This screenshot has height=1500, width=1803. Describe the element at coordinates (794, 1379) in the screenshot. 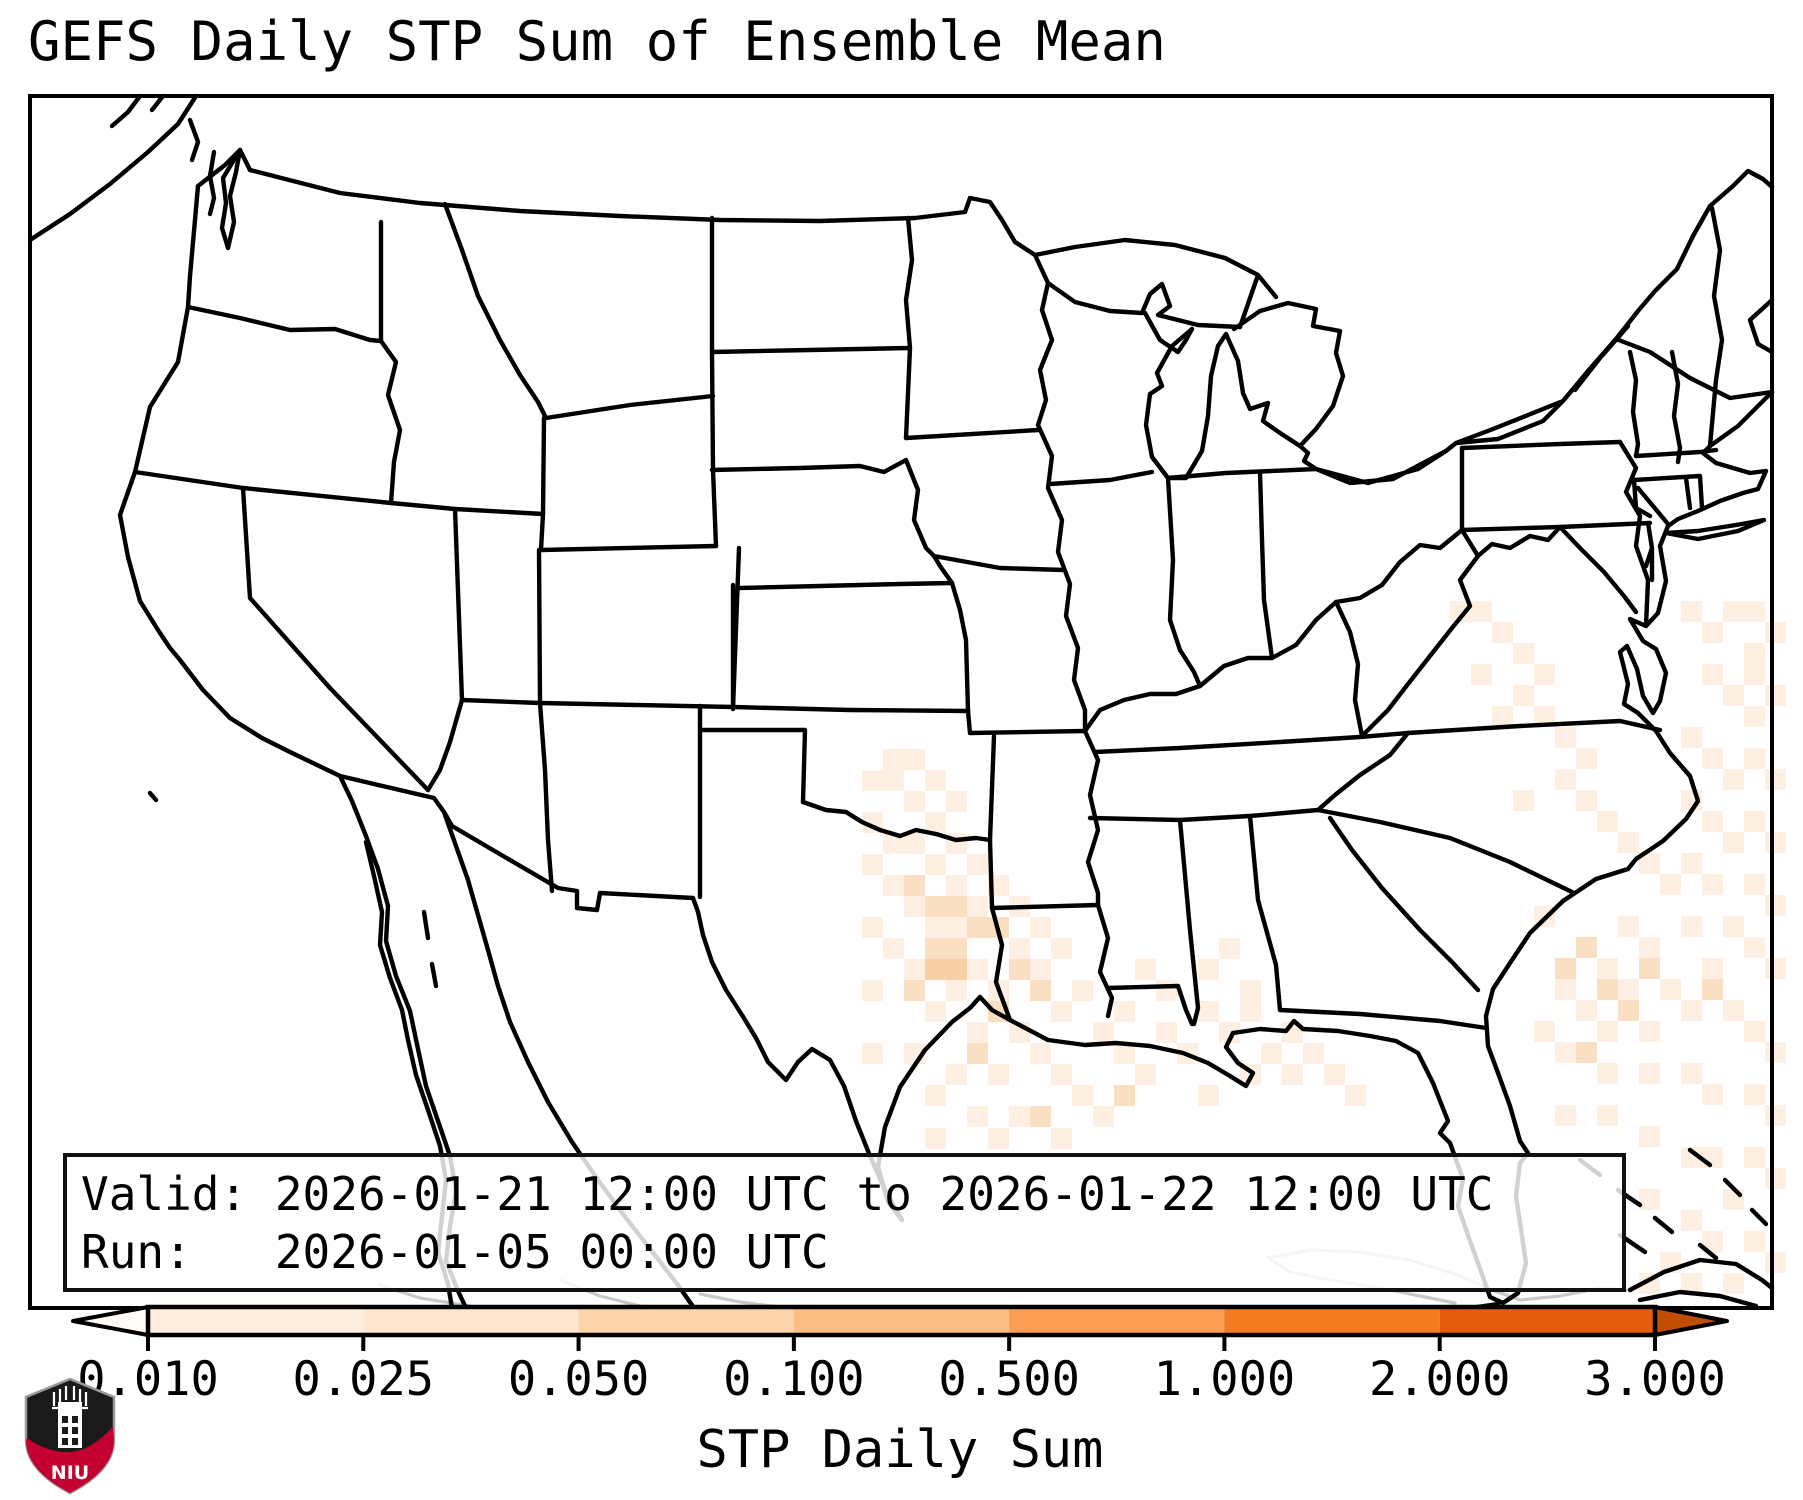

I see `colorbar-tick-label: 0.100` at that location.